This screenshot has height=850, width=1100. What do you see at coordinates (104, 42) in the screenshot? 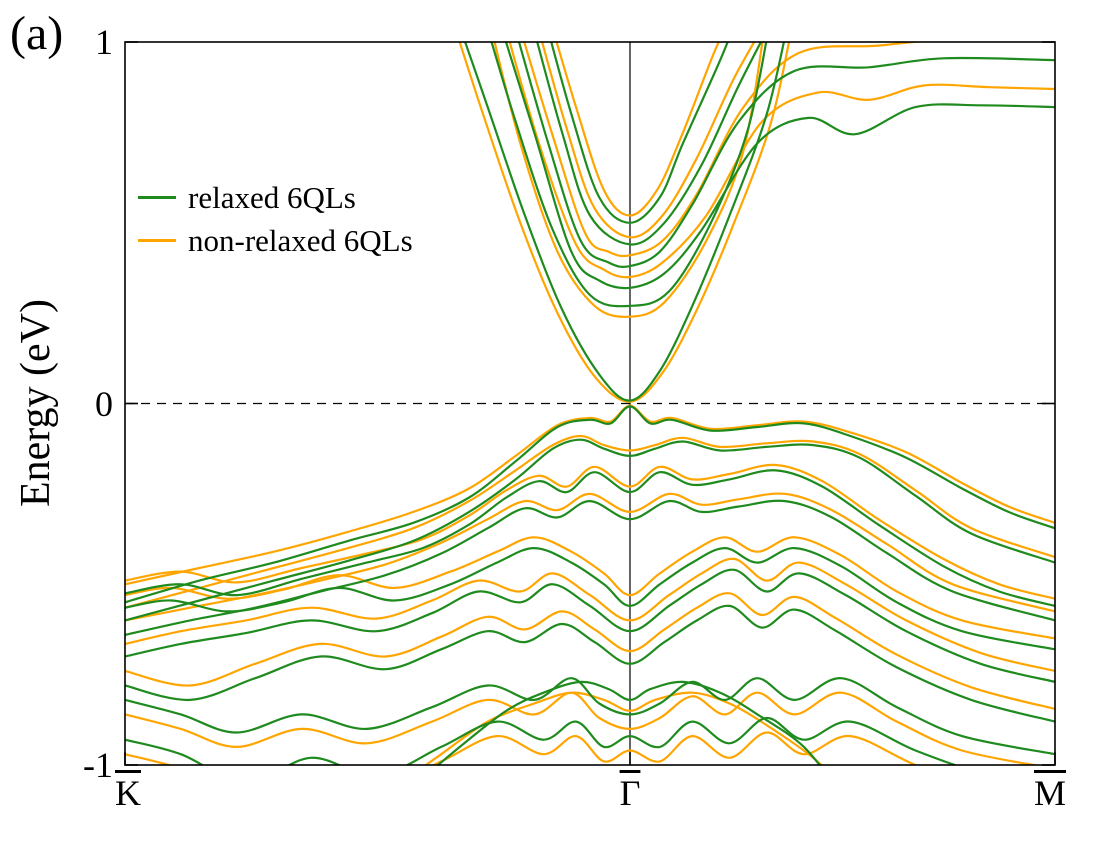
I see `y-tick-label-1: 1` at bounding box center [104, 42].